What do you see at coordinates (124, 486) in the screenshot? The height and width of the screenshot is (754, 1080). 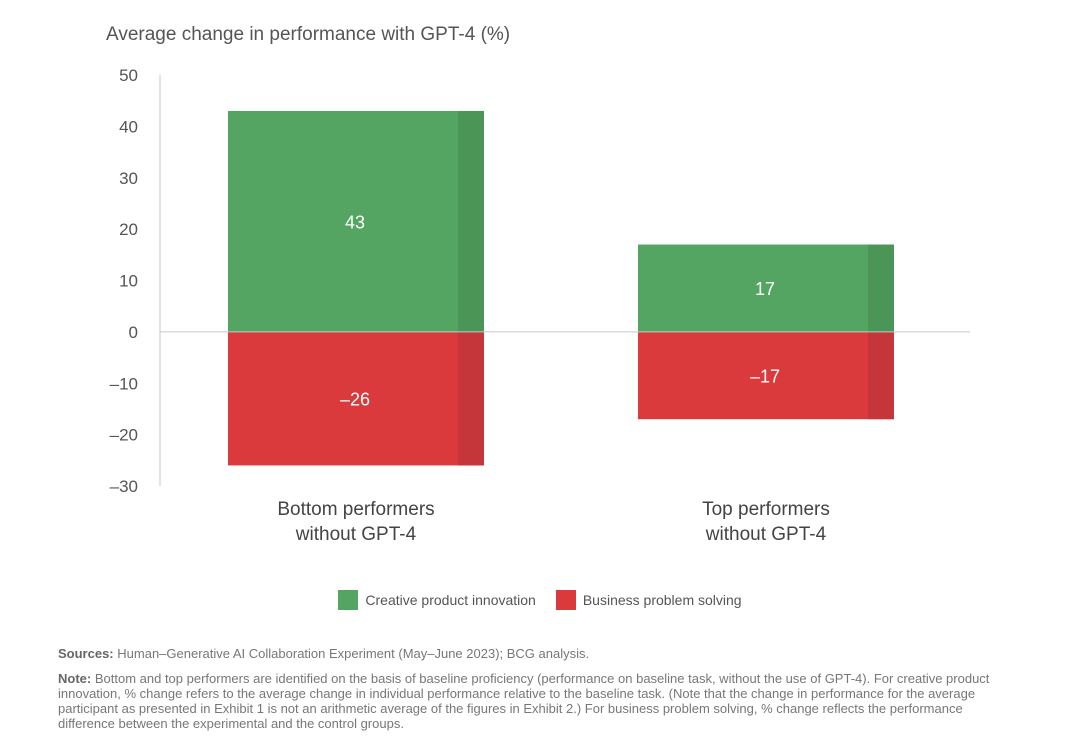 I see `y-tick-label: –30` at bounding box center [124, 486].